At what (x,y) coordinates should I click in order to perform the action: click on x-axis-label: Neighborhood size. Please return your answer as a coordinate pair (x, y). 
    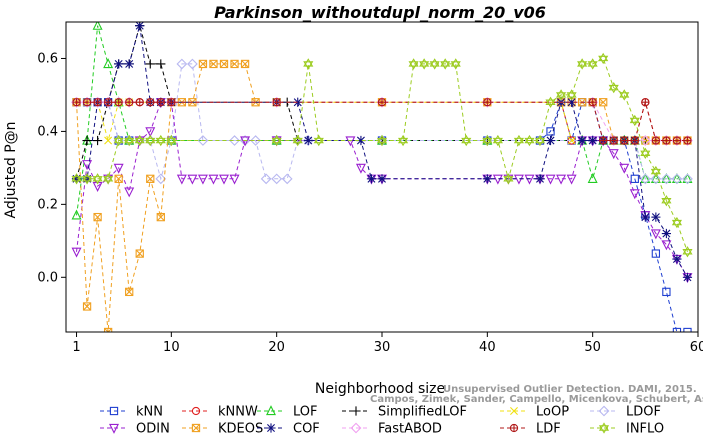
    Looking at the image, I should click on (380, 389).